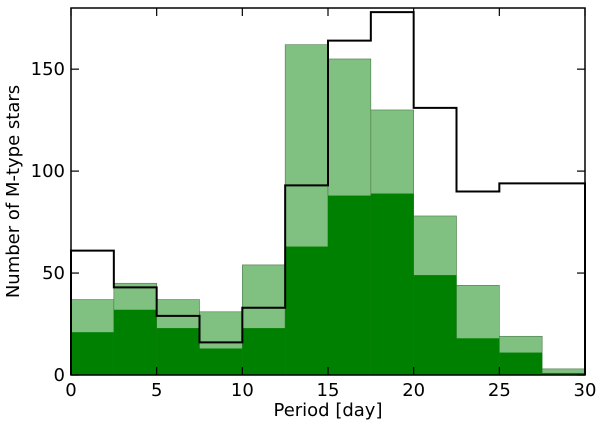  What do you see at coordinates (13, 191) in the screenshot?
I see `y-axis-label: Number of M-type stars` at bounding box center [13, 191].